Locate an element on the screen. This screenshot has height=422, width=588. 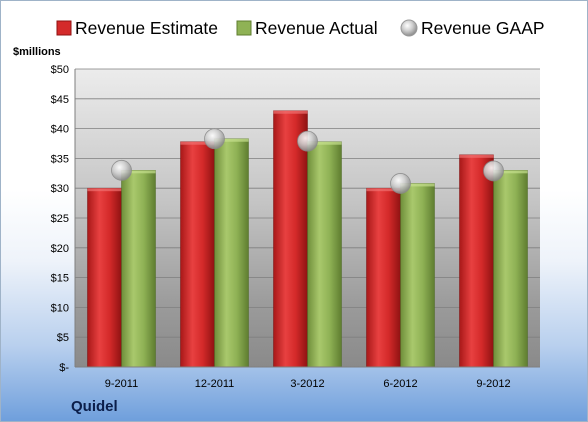
x-tick-label: 9-2011 is located at coordinates (121, 384).